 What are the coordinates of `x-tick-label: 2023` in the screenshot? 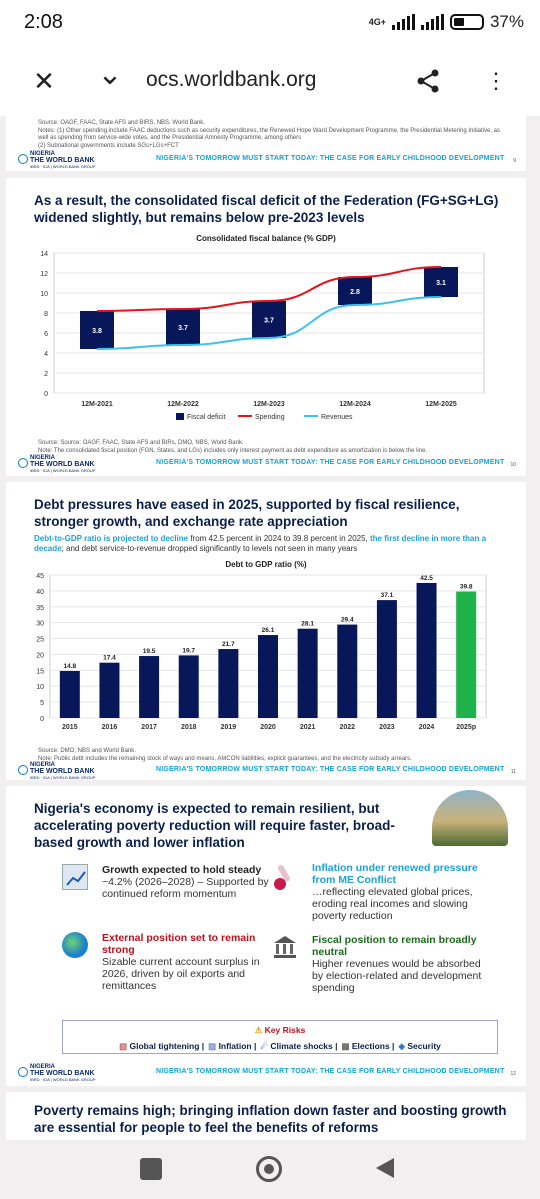 It's located at (387, 727).